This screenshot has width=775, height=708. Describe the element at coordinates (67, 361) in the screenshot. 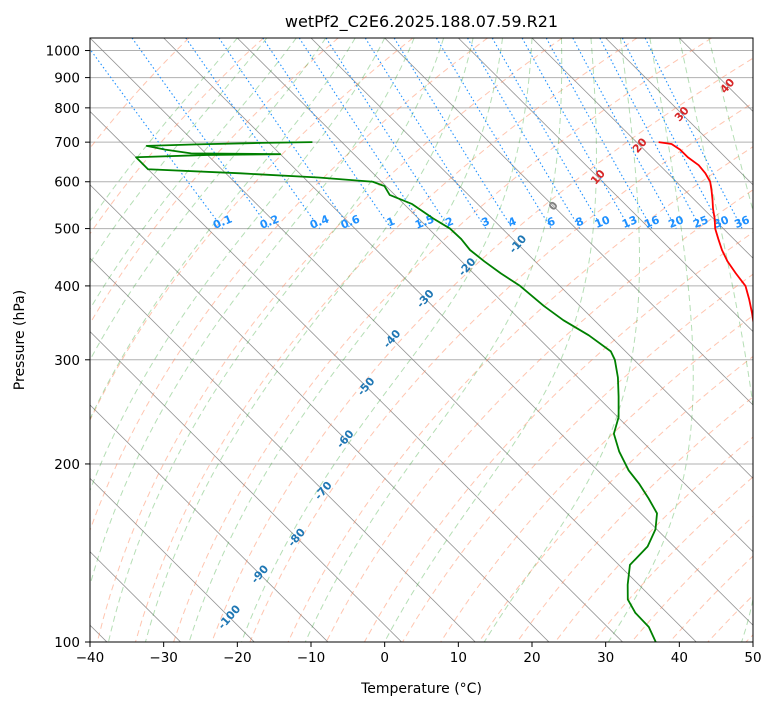

I see `y-tick-label: 300` at that location.